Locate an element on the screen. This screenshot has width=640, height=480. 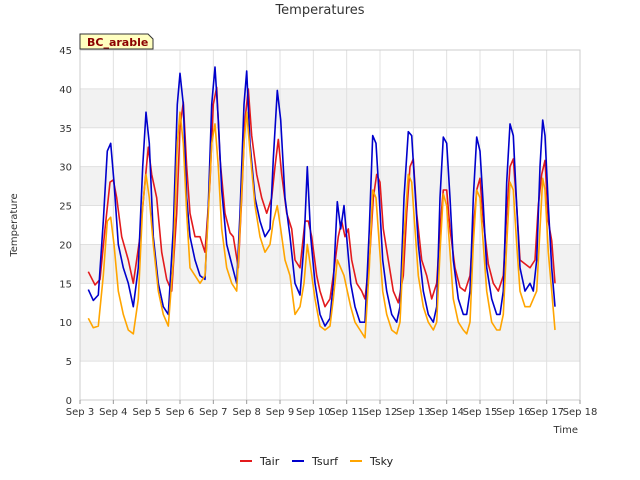
x-tick-label: Sep 12 is located at coordinates (380, 412).